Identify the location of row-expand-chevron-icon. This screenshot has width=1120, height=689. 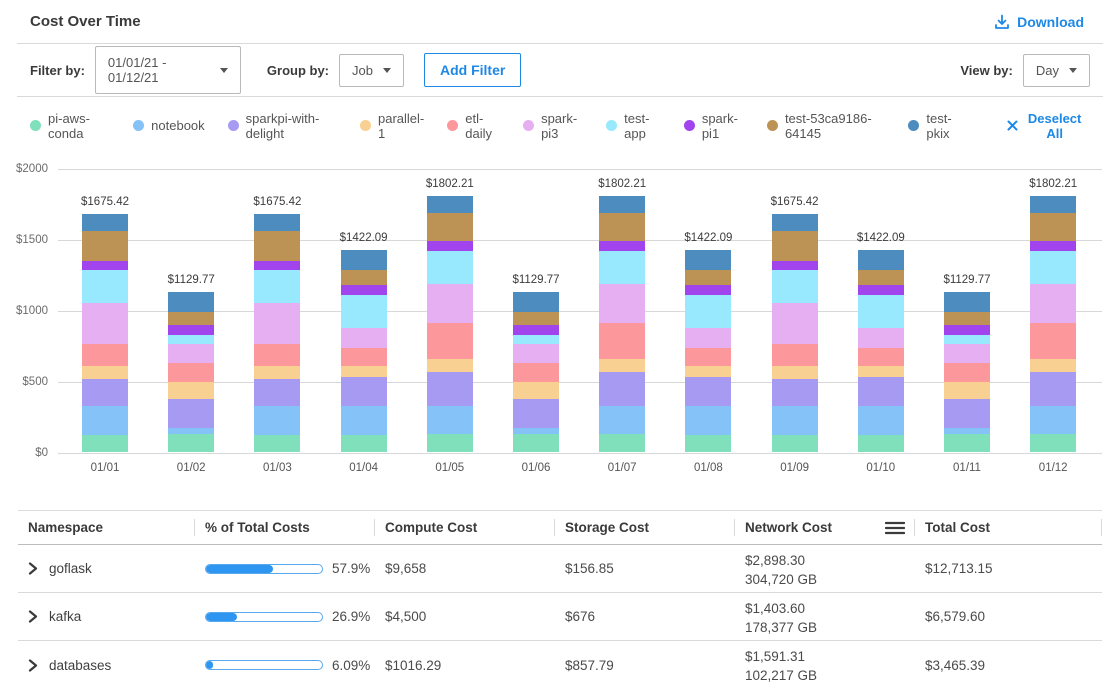
(33, 665).